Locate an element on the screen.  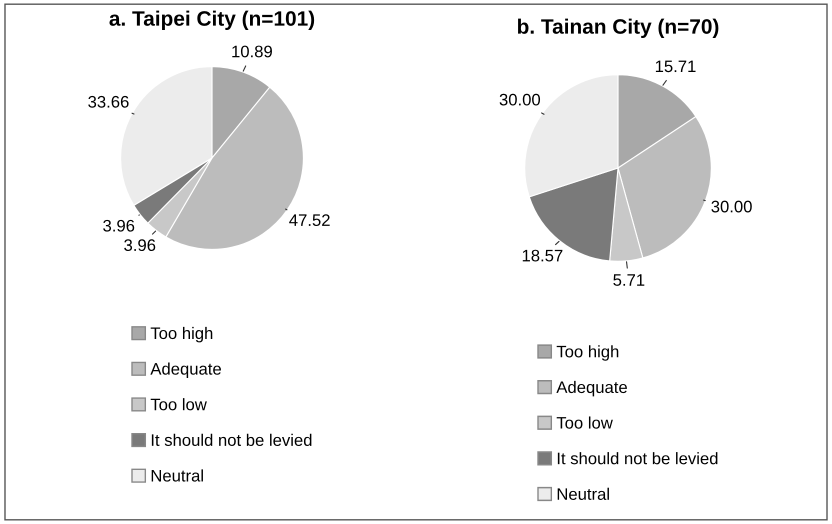
data-label: 47.52 is located at coordinates (309, 220).